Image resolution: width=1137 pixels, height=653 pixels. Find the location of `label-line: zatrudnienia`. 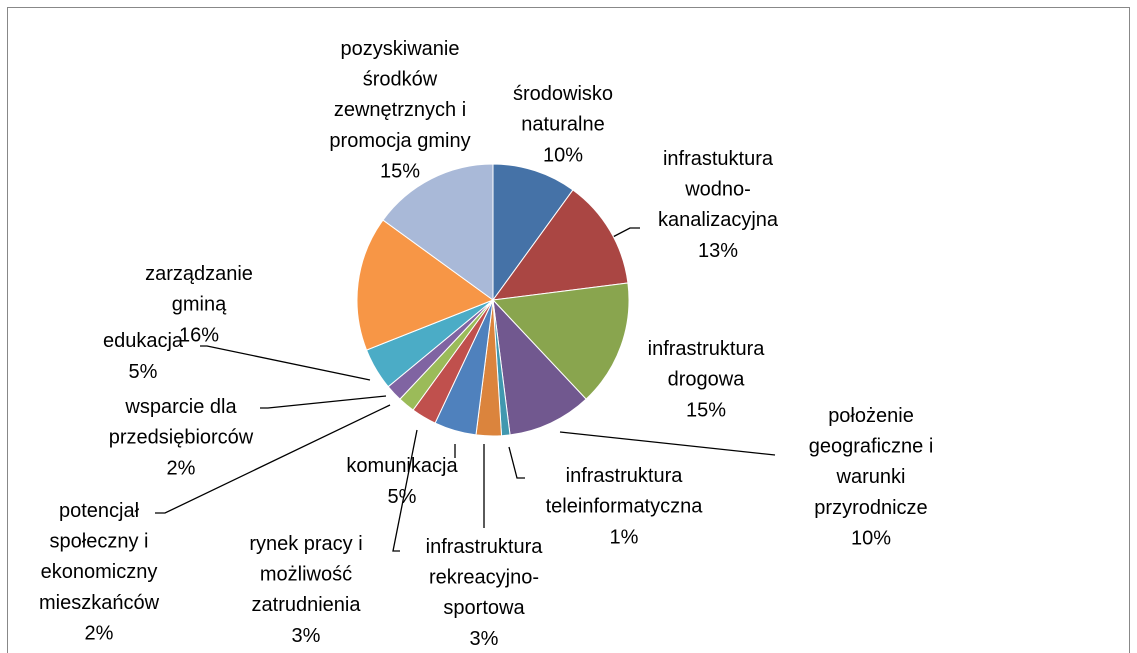

label-line: zatrudnienia is located at coordinates (307, 605).